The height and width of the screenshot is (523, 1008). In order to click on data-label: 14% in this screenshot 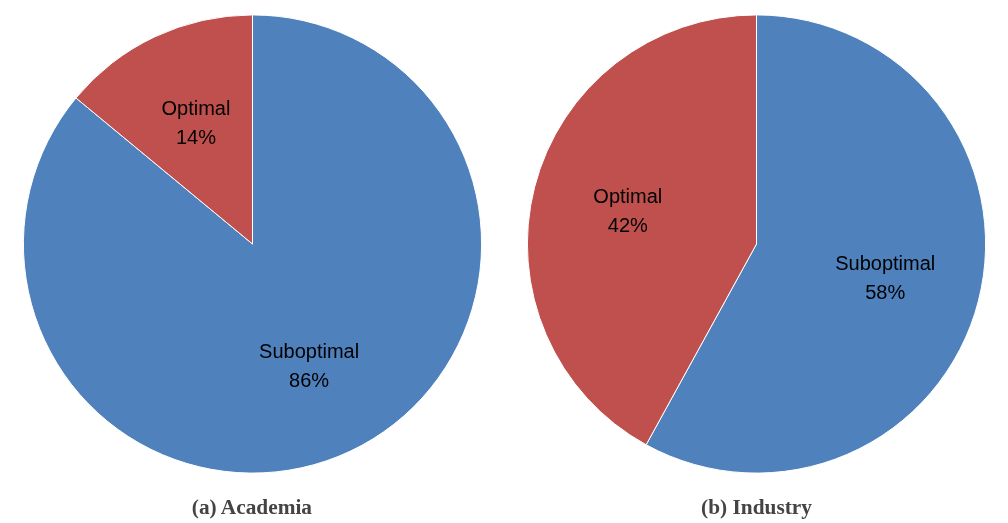, I will do `click(196, 136)`.